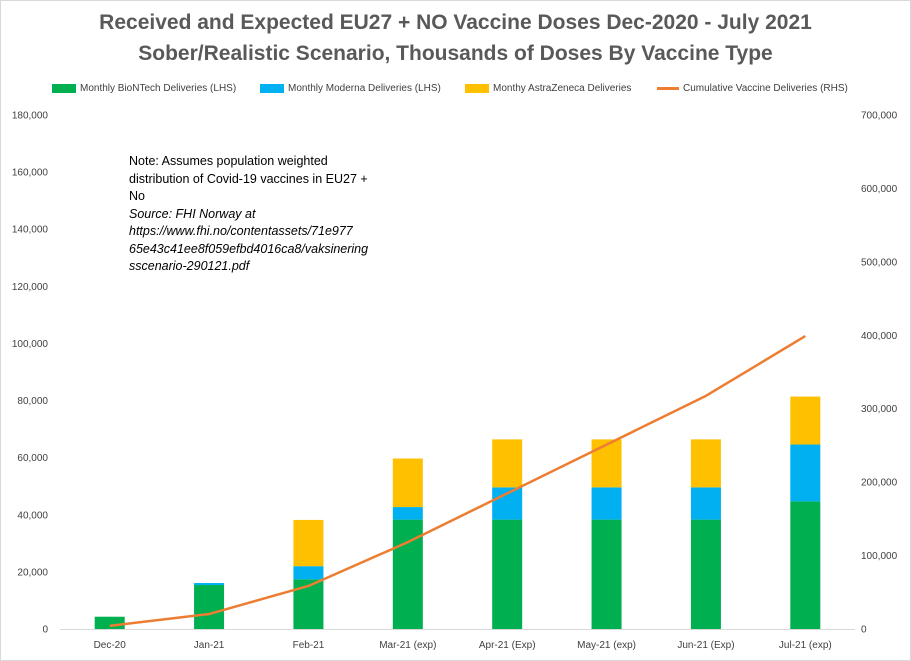 Image resolution: width=911 pixels, height=661 pixels. What do you see at coordinates (209, 645) in the screenshot?
I see `x-tick-label: Jan-21` at bounding box center [209, 645].